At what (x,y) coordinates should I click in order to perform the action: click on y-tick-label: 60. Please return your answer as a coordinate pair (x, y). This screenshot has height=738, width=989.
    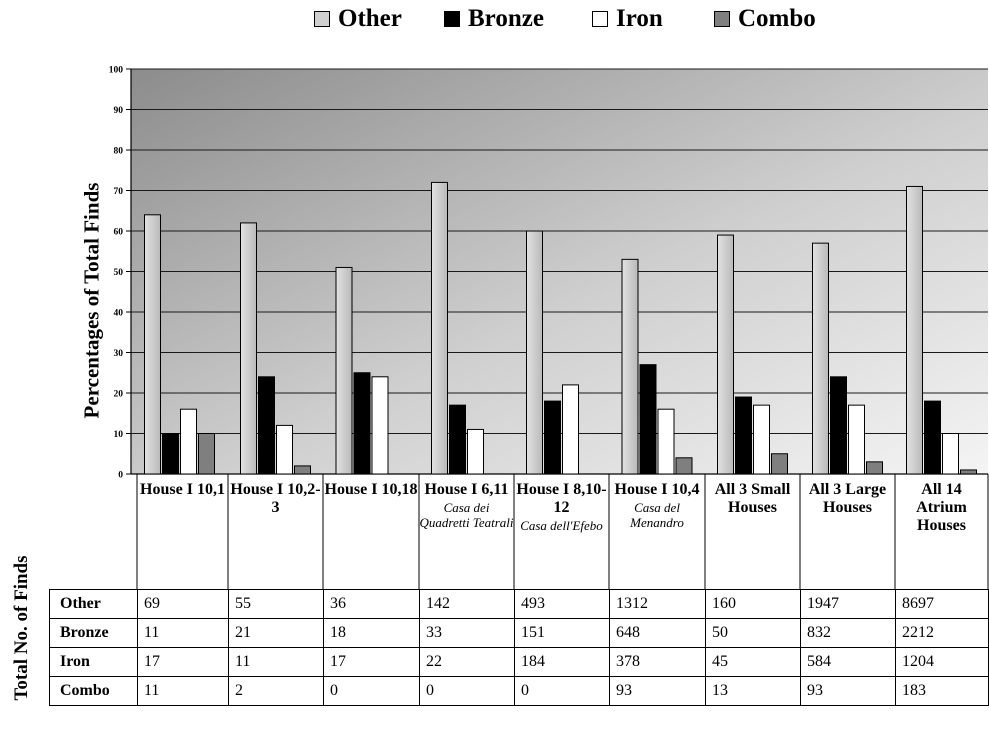
    Looking at the image, I should click on (119, 233).